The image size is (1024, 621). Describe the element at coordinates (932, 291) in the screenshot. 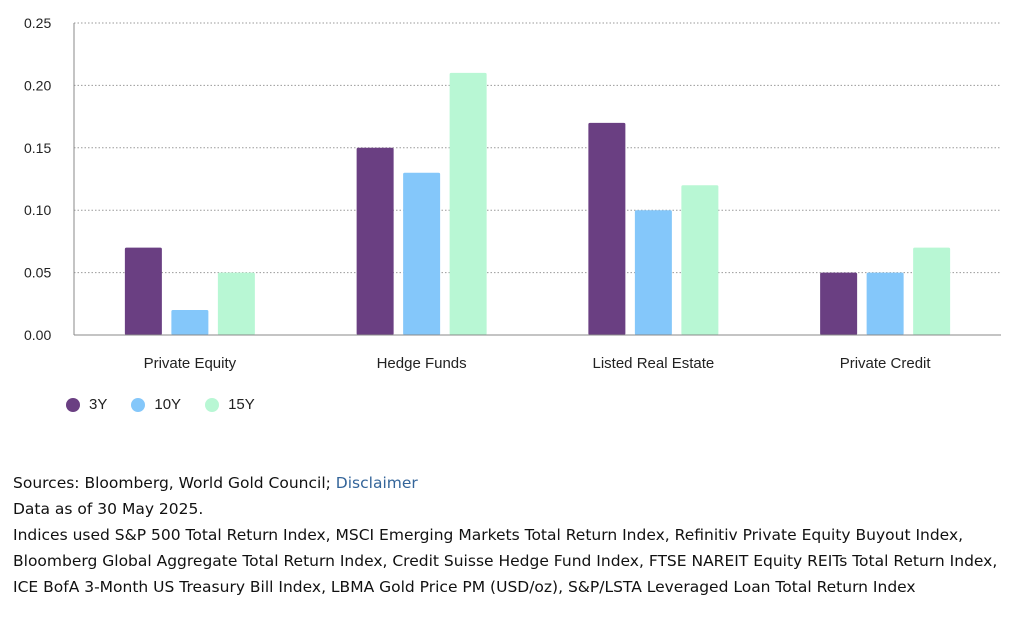

I see `bar-15y-private-credit` at that location.